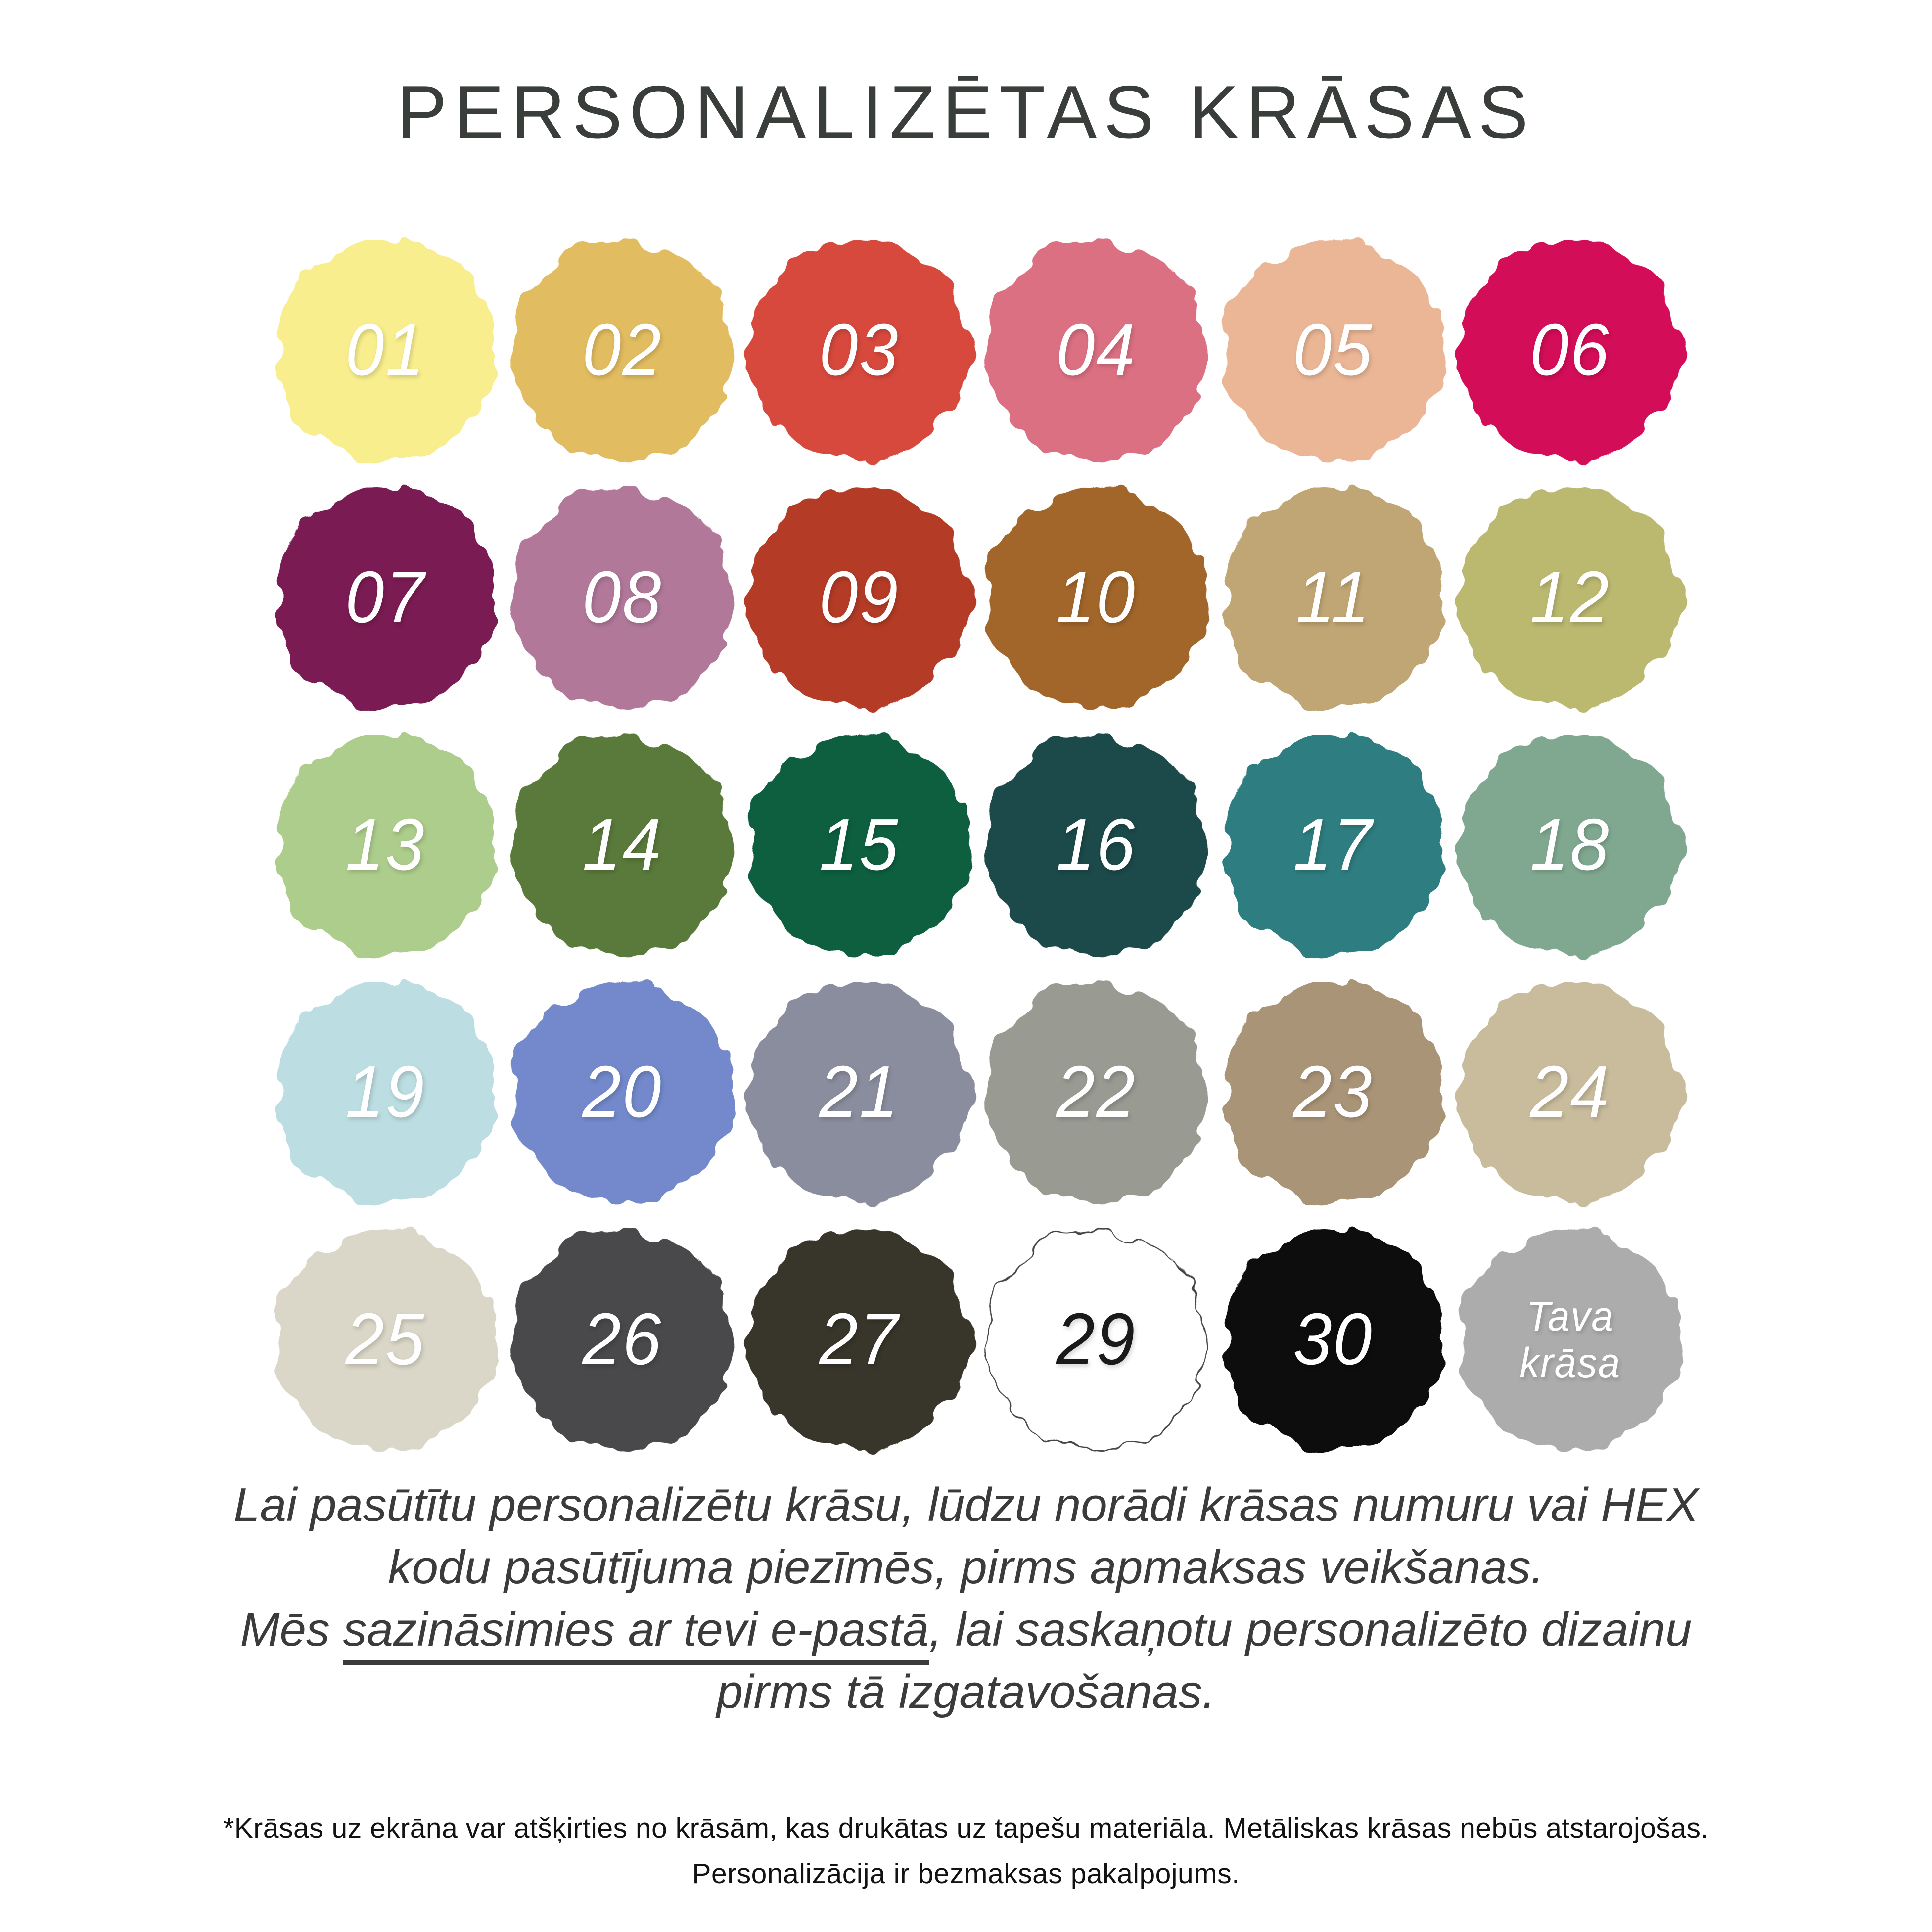  I want to click on swatch-label: 12, so click(1570, 597).